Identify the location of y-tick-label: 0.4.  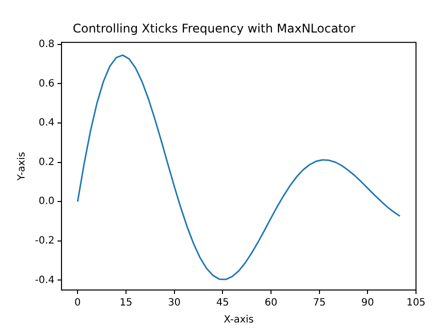
(46, 123).